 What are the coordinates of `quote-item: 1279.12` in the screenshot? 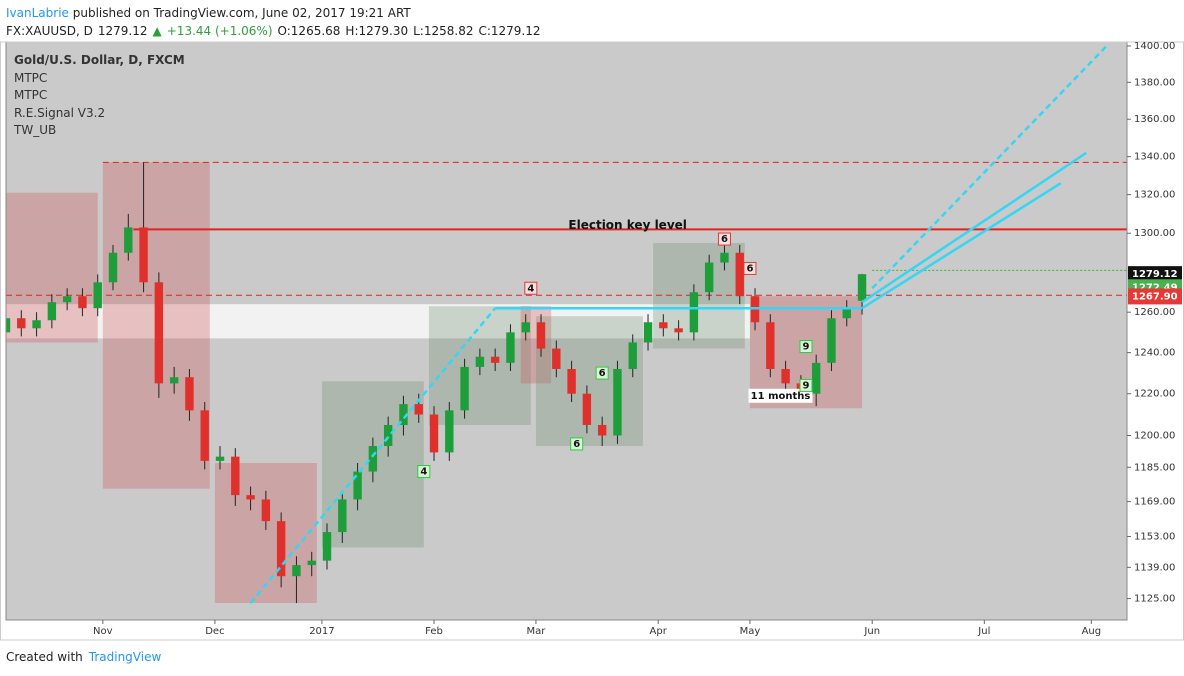 It's located at (122, 31).